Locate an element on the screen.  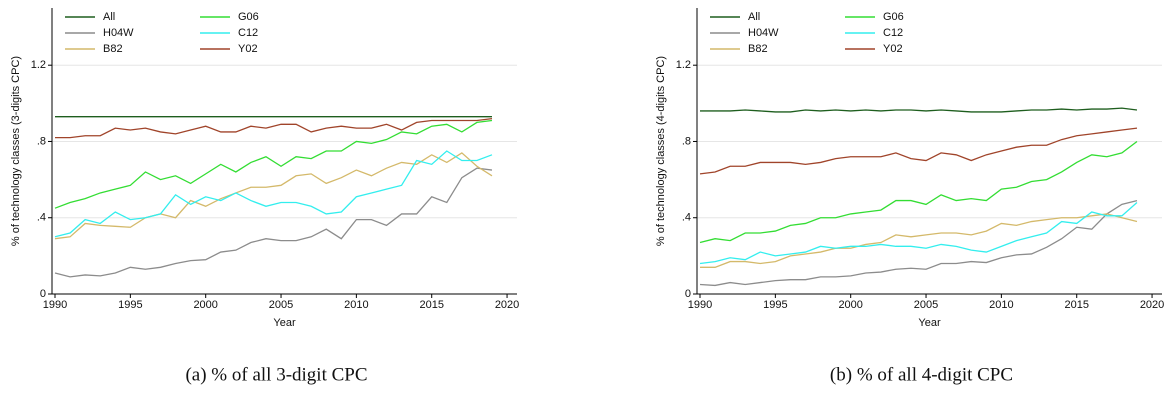
y-axis-title: % of technology classes (4-digits CPC) is located at coordinates (661, 151).